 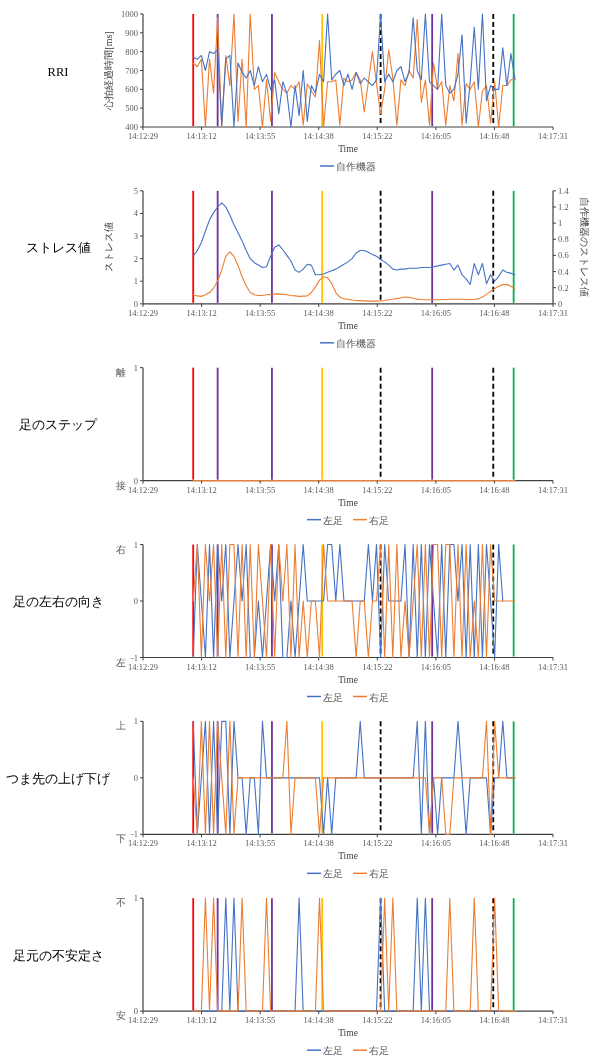 I want to click on y2-tick-label: 0.2, so click(x=563, y=287).